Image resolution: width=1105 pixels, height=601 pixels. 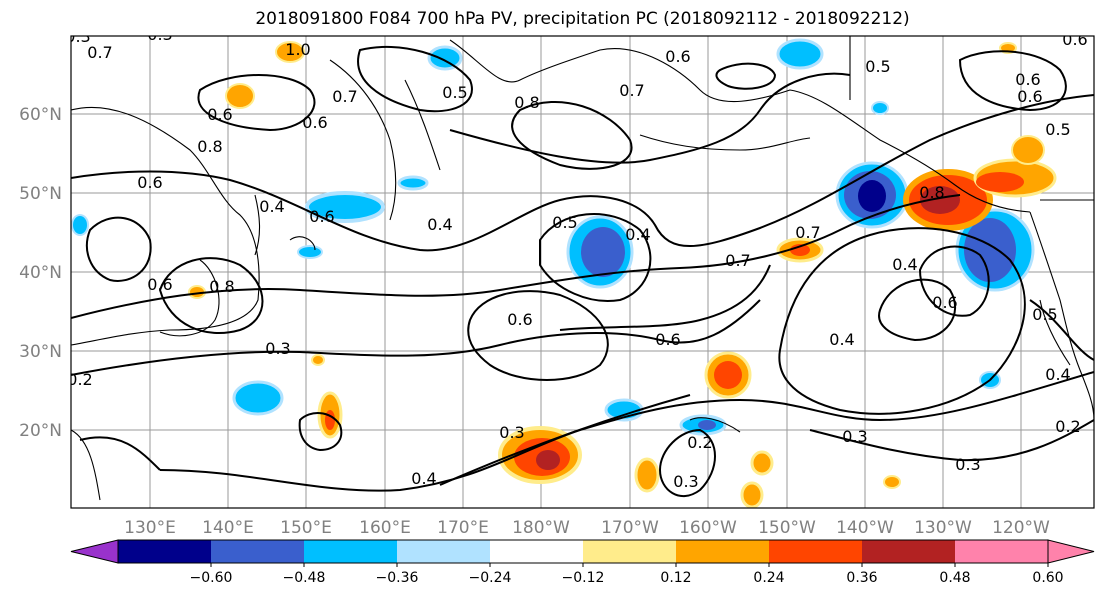 I want to click on longitude-tick-label: 130°E, so click(x=150, y=528).